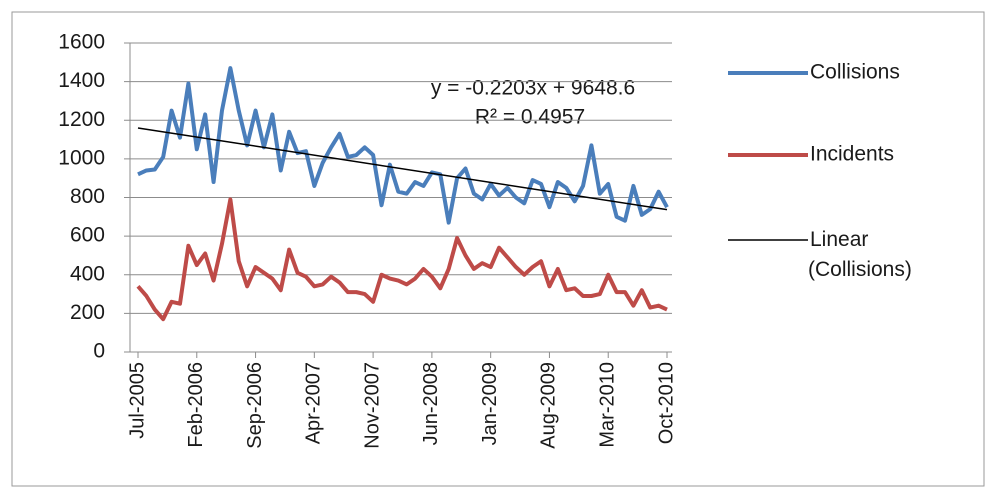 Image resolution: width=990 pixels, height=488 pixels. Describe the element at coordinates (87, 312) in the screenshot. I see `y-tick-label: 200` at that location.